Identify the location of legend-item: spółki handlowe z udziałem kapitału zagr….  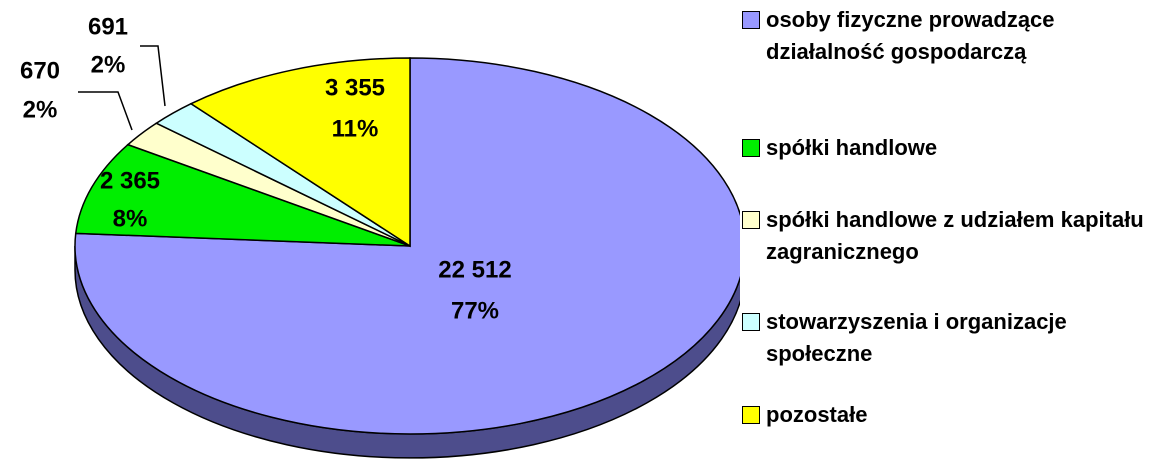
(956, 236).